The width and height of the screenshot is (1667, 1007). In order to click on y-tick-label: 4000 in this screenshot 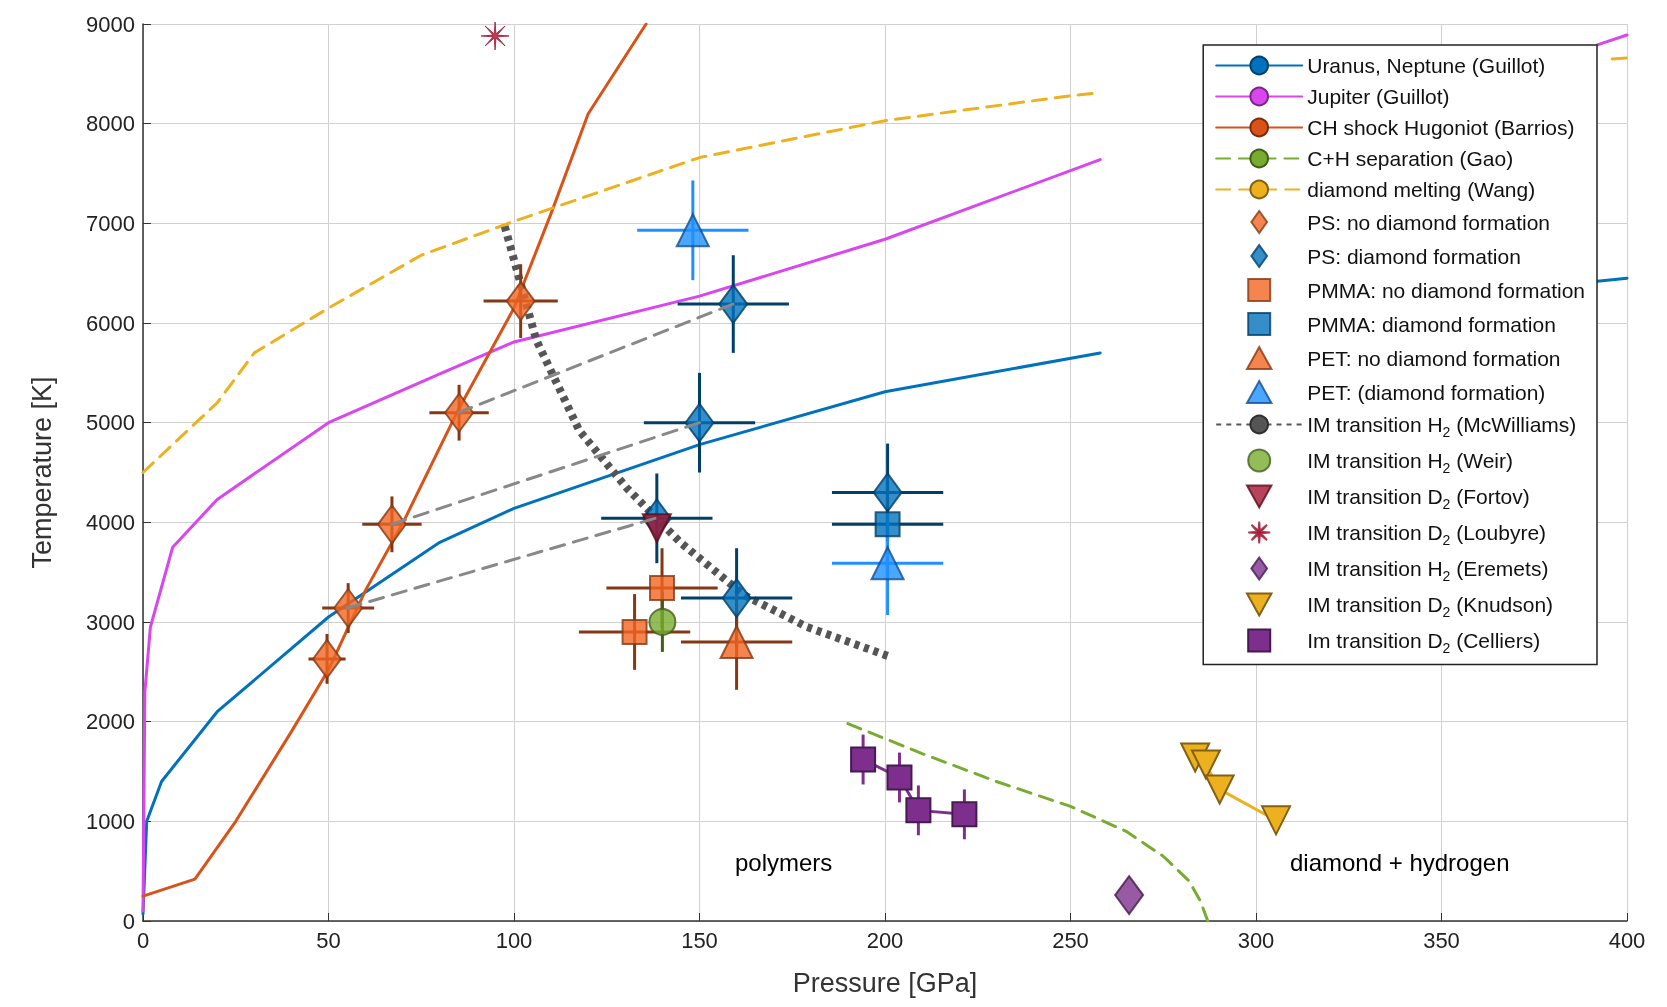, I will do `click(110, 522)`.